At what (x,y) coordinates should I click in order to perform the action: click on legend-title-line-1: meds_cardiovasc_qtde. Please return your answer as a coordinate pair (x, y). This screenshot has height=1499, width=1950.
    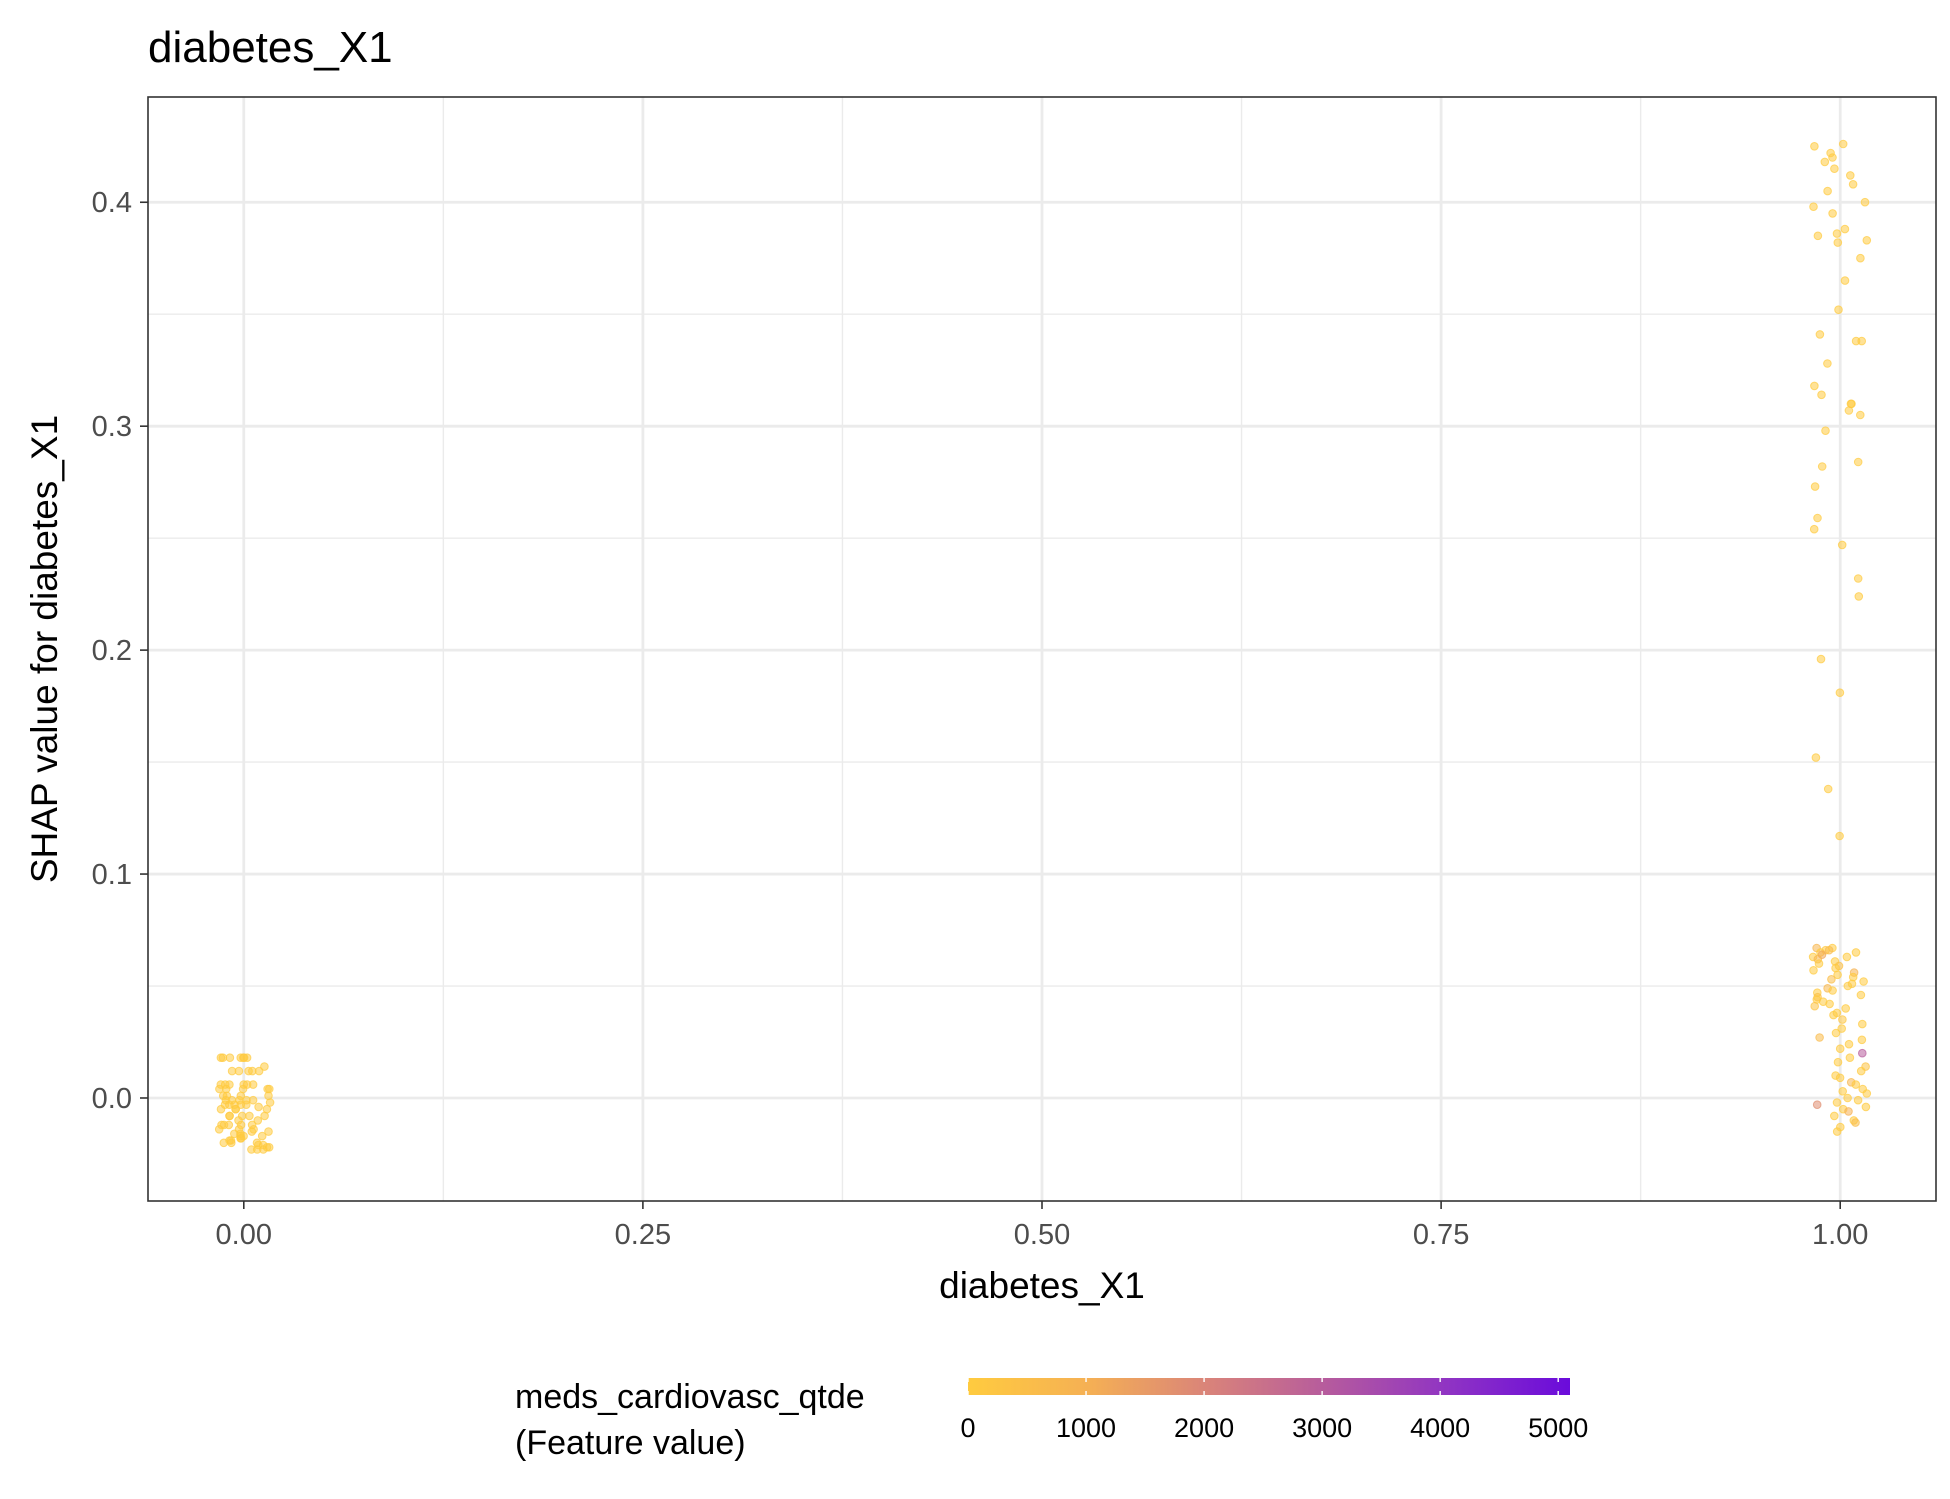
    Looking at the image, I should click on (690, 1397).